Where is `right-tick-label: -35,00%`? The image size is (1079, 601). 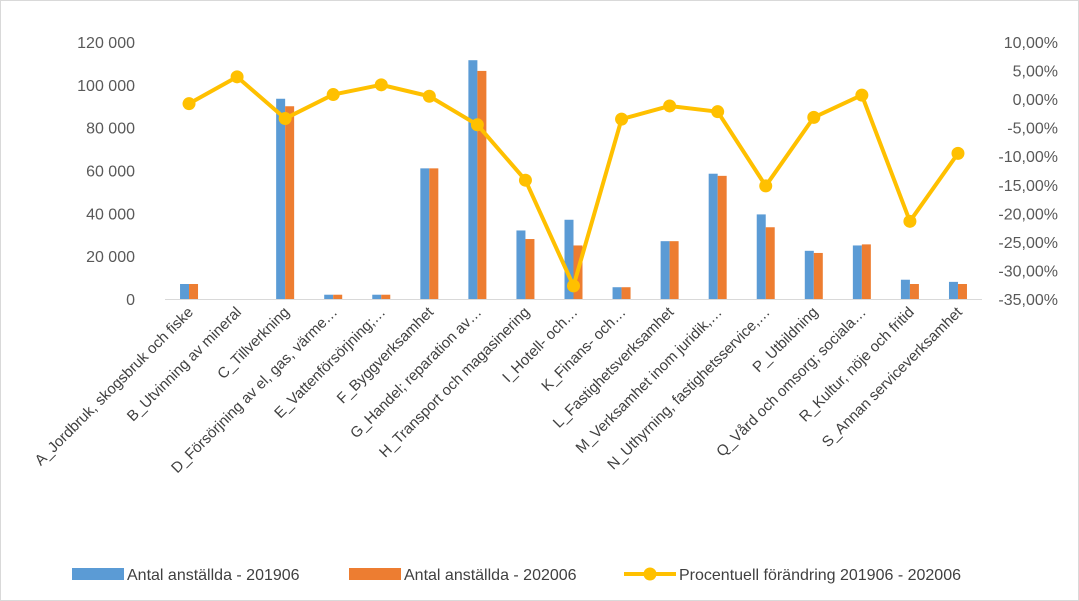
right-tick-label: -35,00% is located at coordinates (1028, 300).